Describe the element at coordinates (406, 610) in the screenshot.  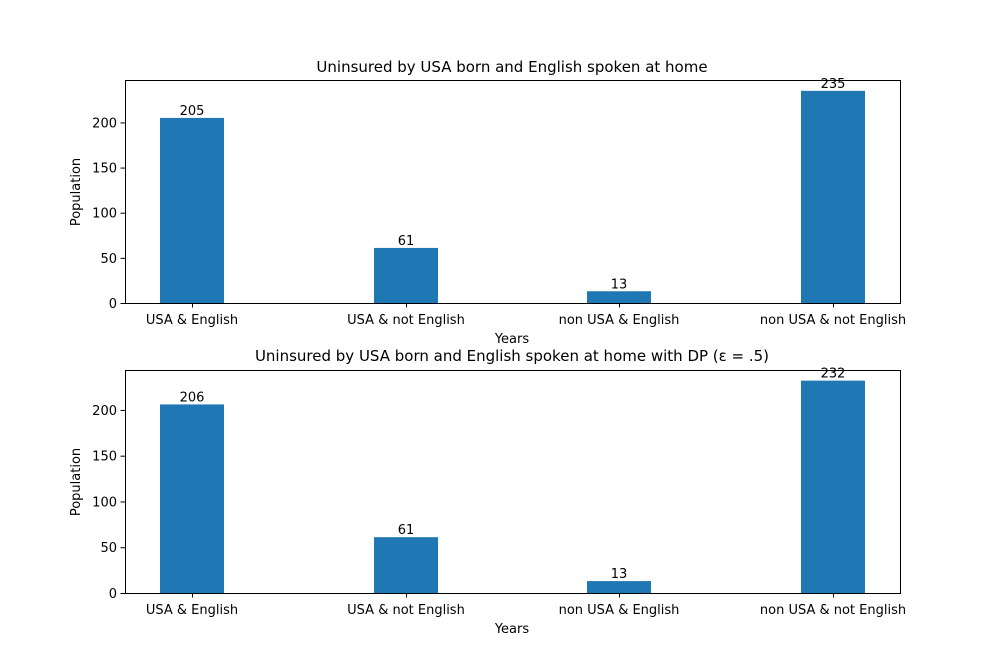
I see `chart-bottom-xtick-label: USA & not English` at that location.